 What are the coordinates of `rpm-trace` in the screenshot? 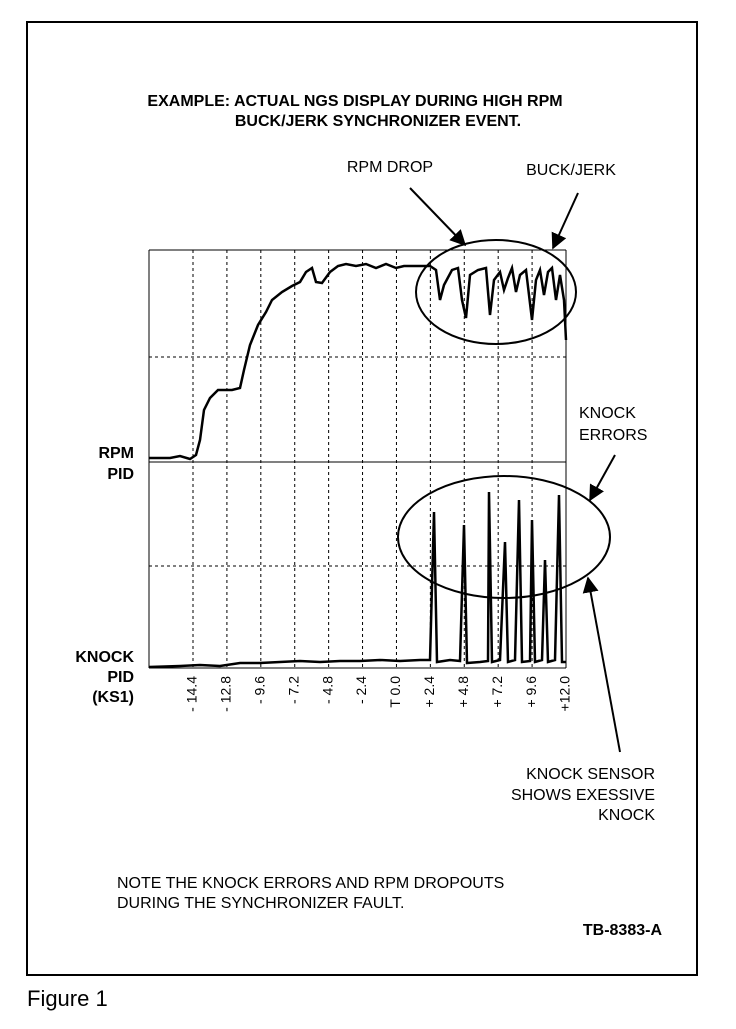 It's located at (358, 361).